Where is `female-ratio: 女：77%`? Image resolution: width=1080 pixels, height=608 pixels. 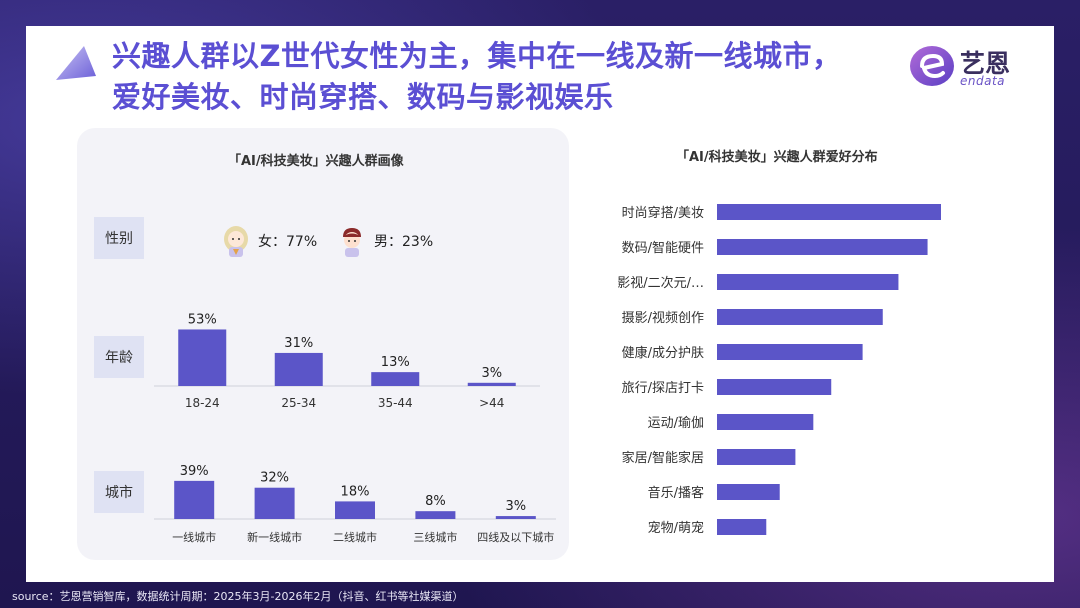
female-ratio: 女：77% is located at coordinates (288, 242).